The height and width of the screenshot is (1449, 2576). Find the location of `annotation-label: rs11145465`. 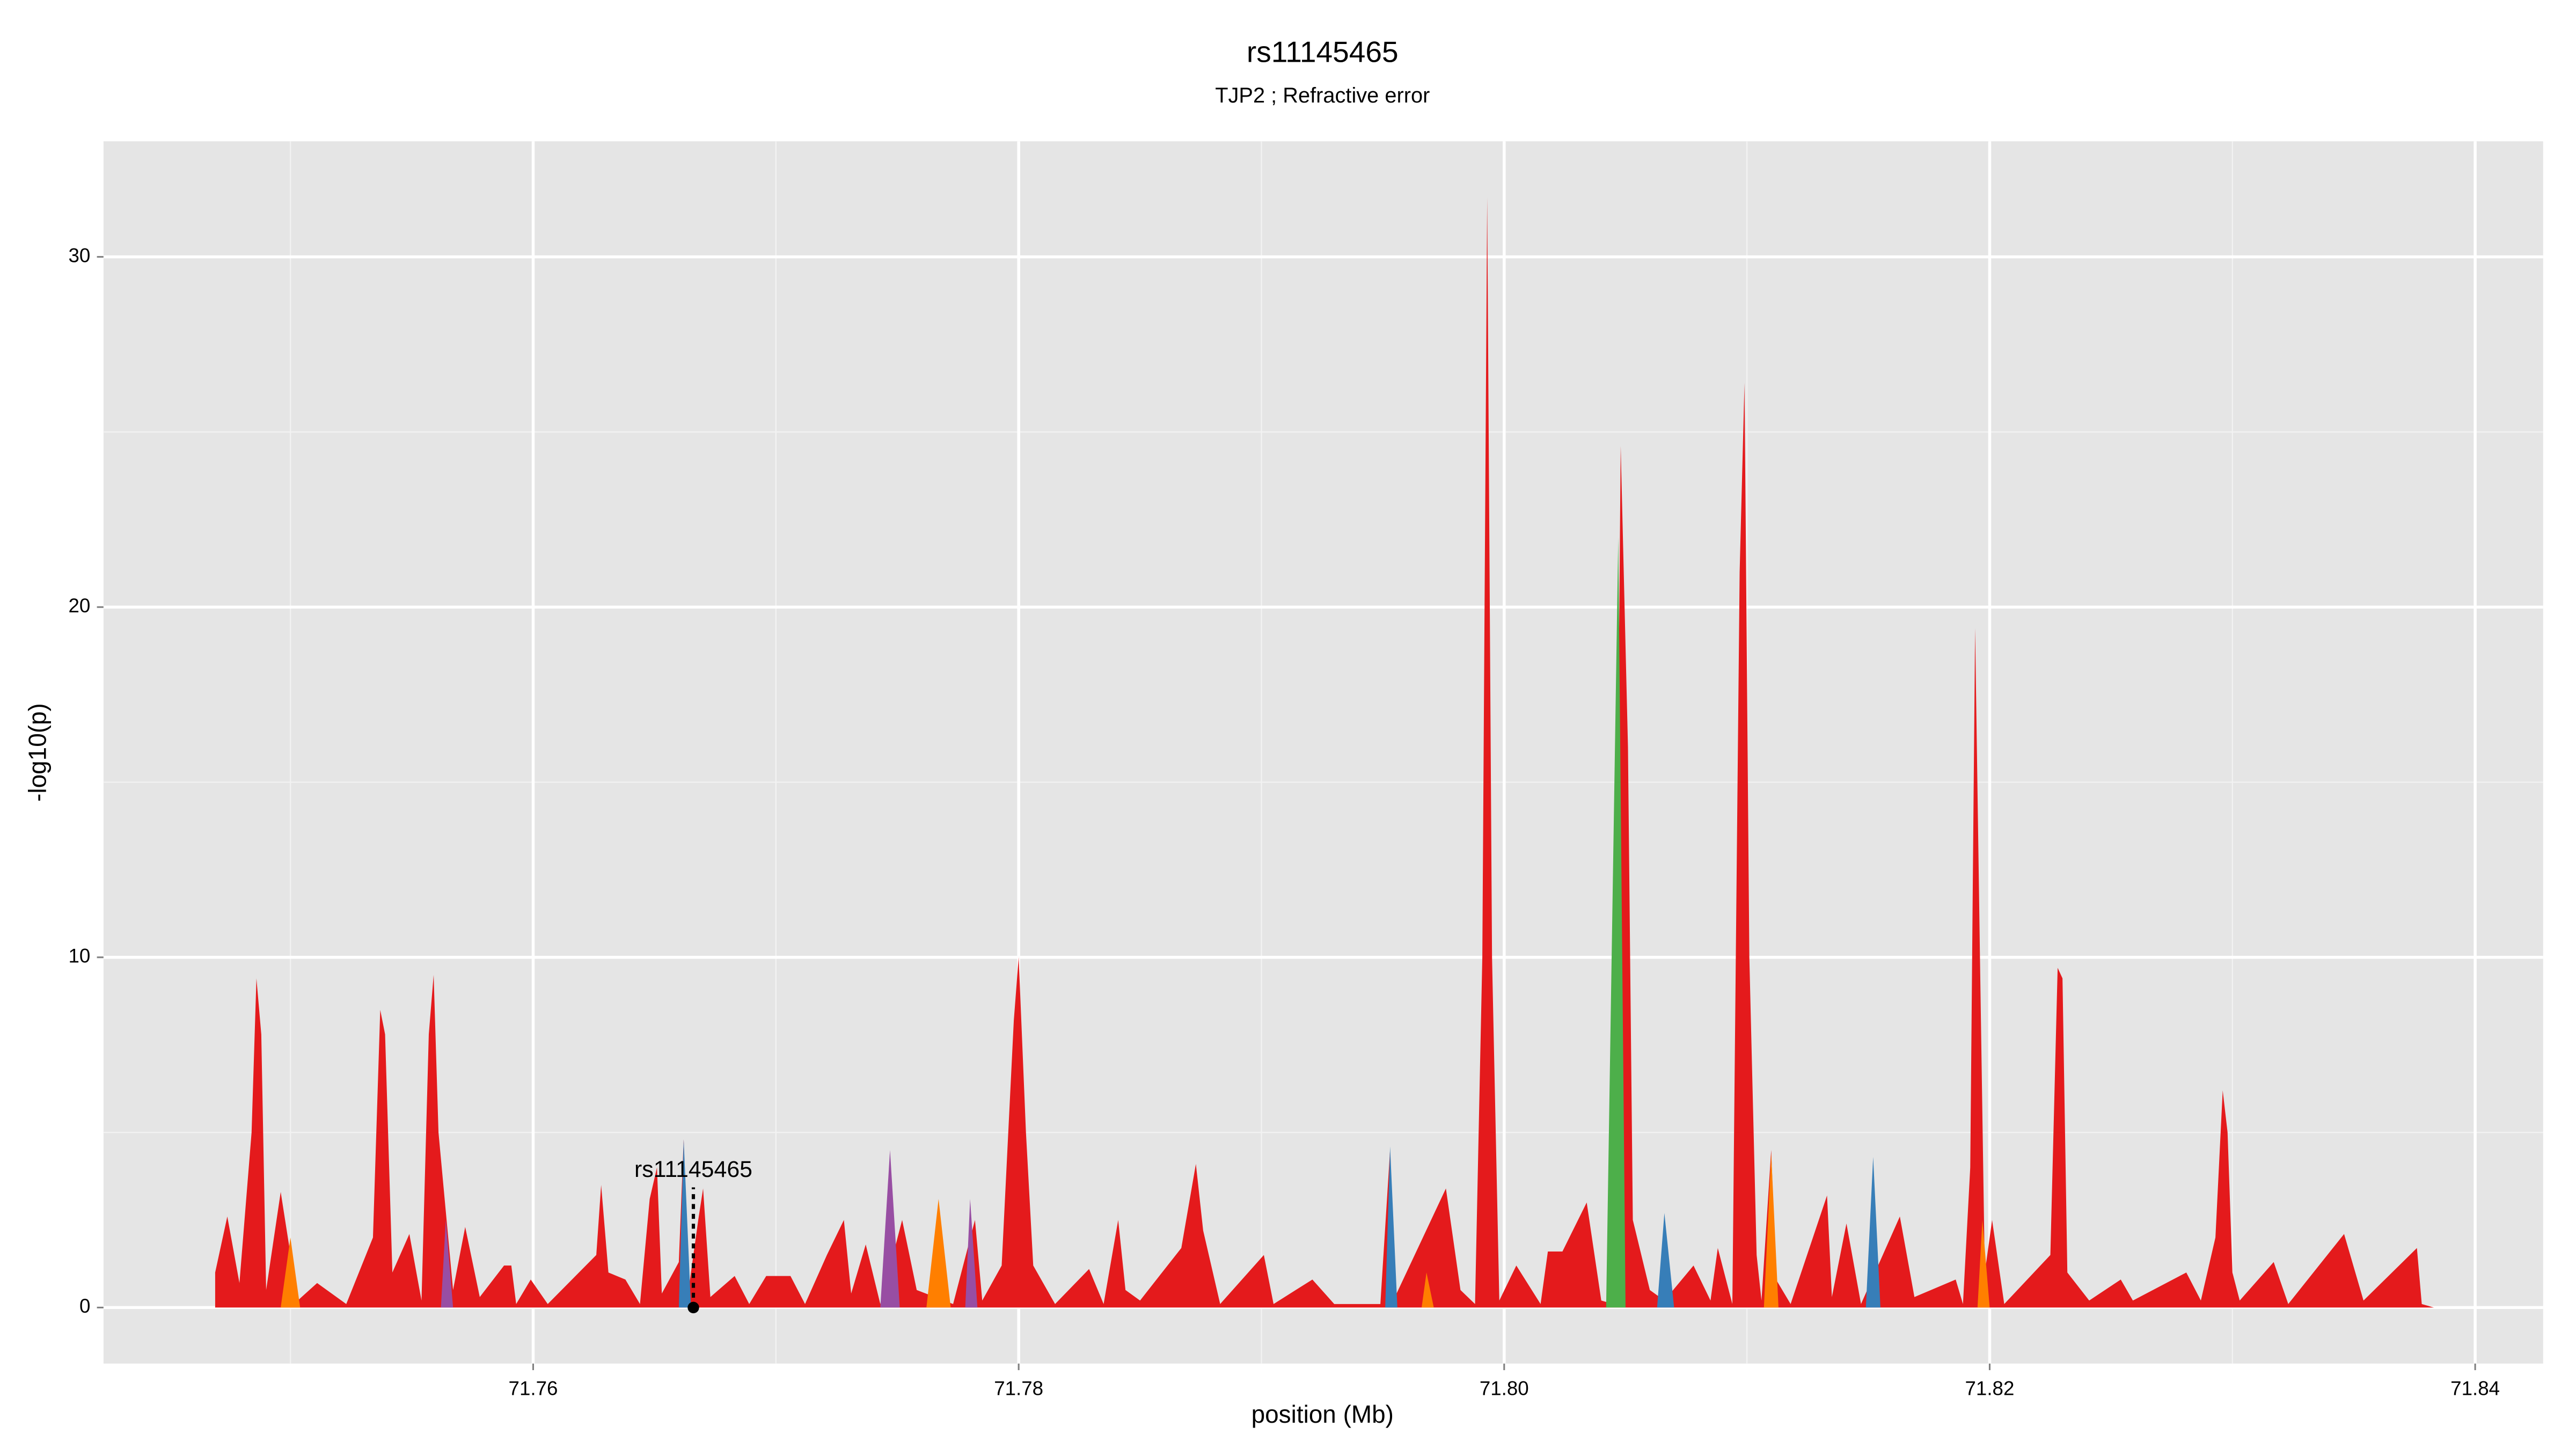

annotation-label: rs11145465 is located at coordinates (693, 1169).